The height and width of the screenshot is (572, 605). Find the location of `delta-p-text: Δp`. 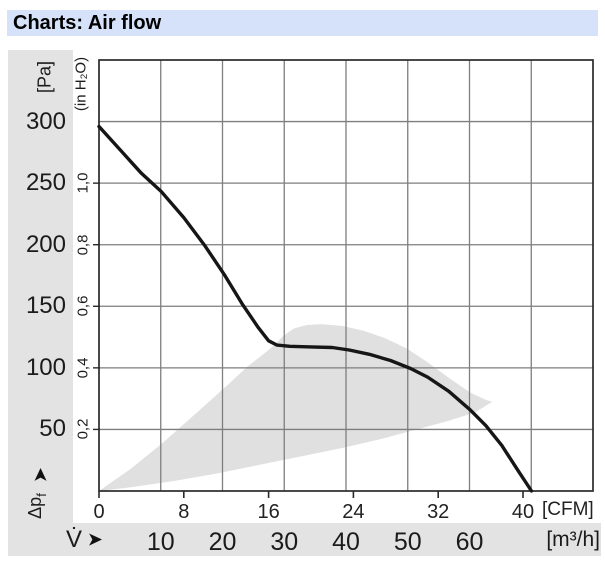

delta-p-text: Δp is located at coordinates (35, 507).